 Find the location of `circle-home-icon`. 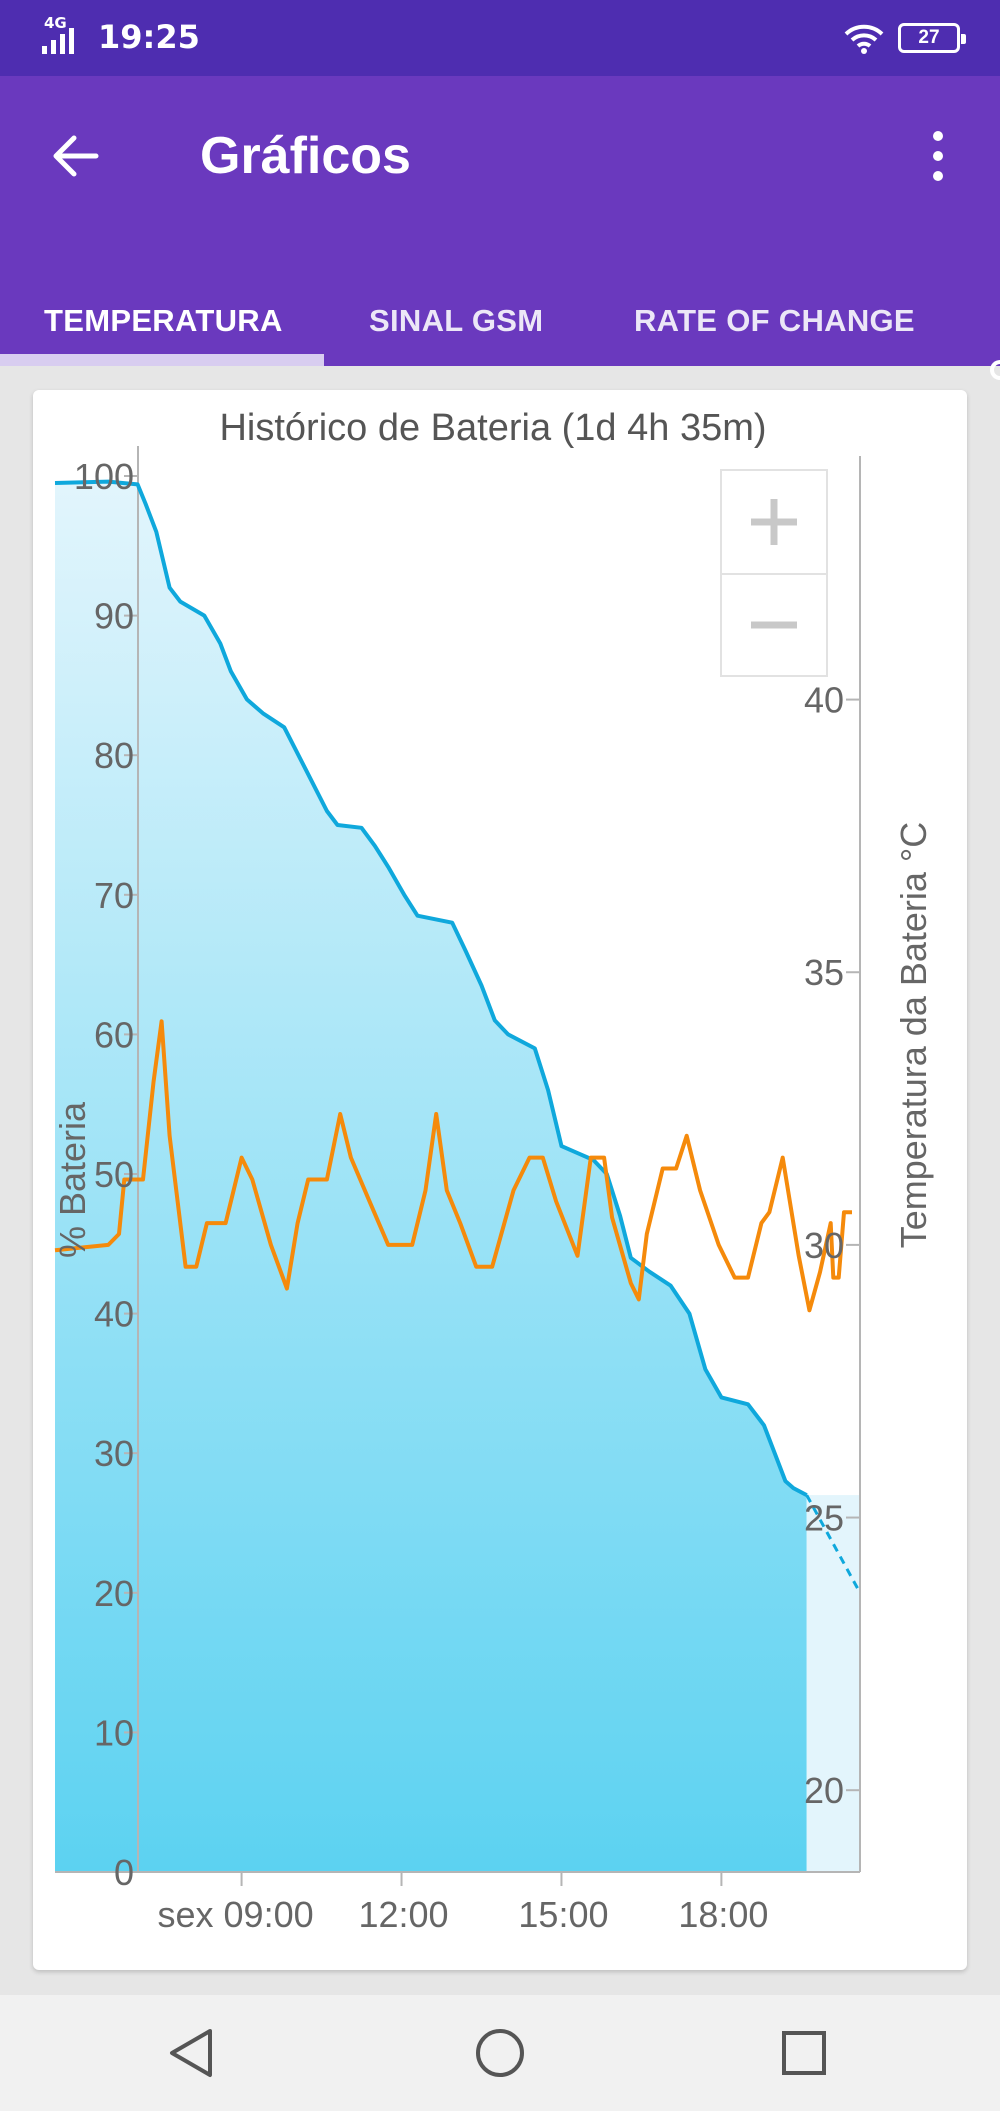

circle-home-icon is located at coordinates (500, 2053).